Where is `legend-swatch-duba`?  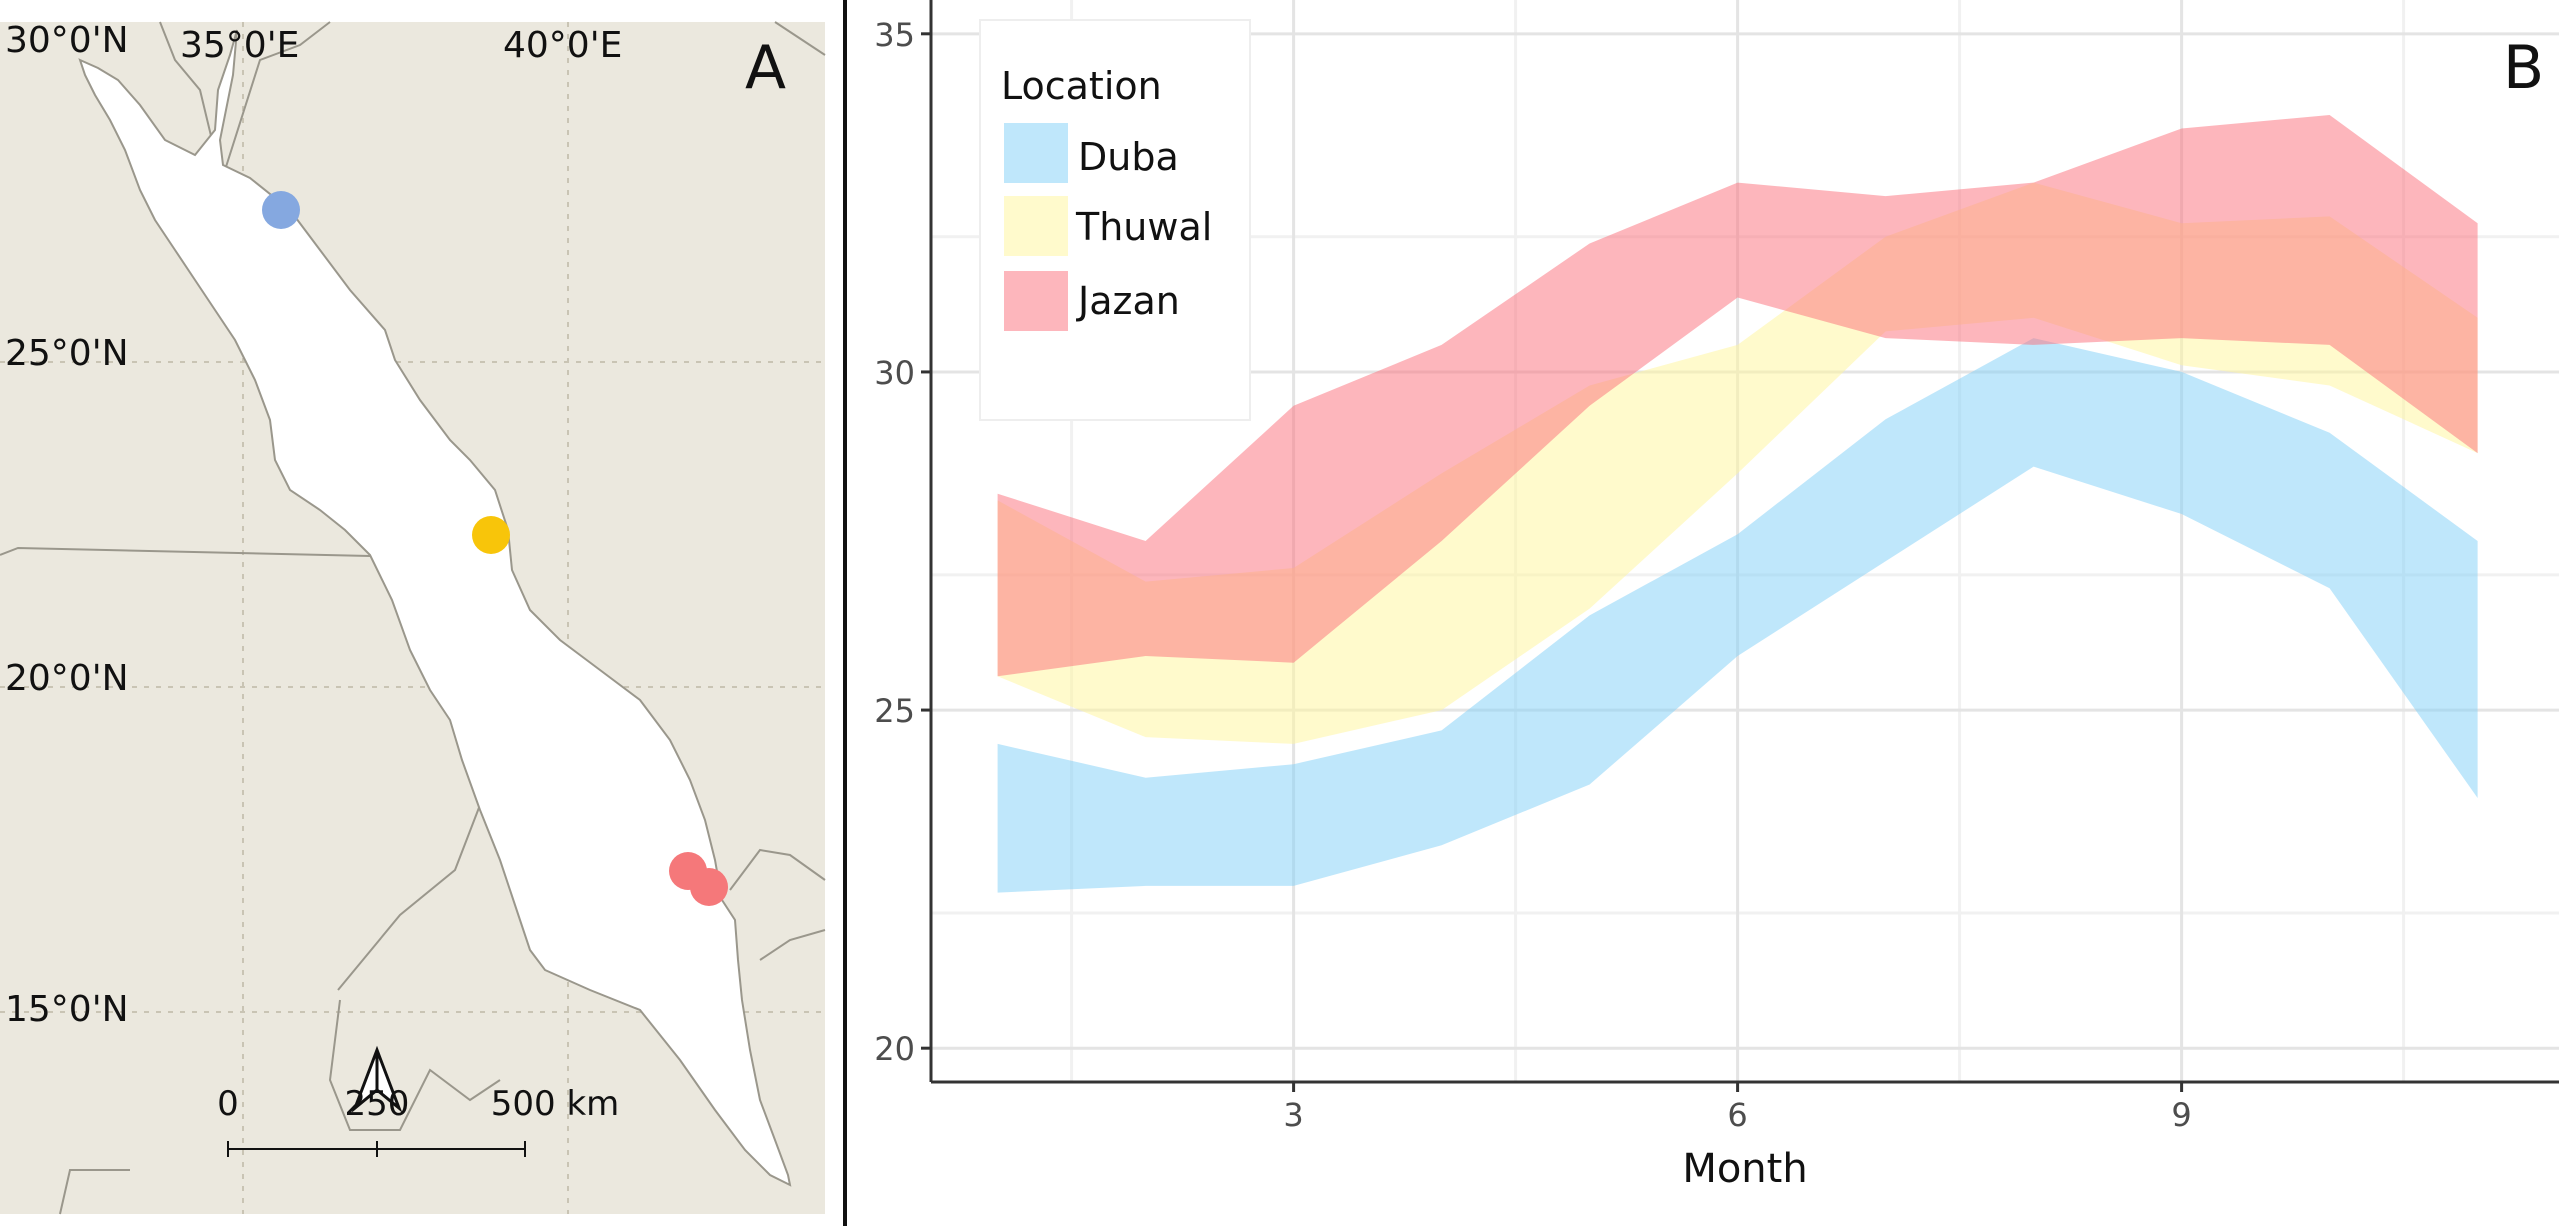
legend-swatch-duba is located at coordinates (1036, 153).